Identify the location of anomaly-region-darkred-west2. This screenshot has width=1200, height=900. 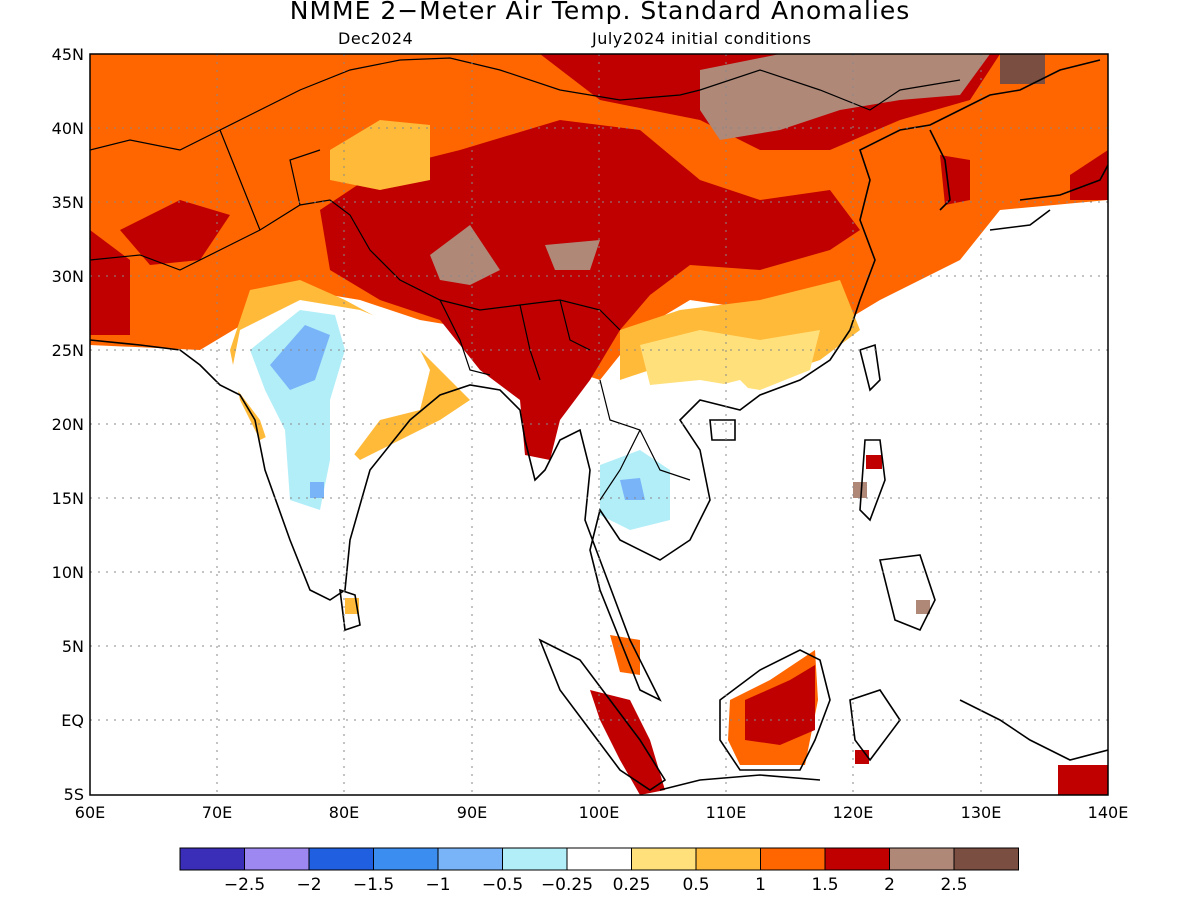
(110, 282).